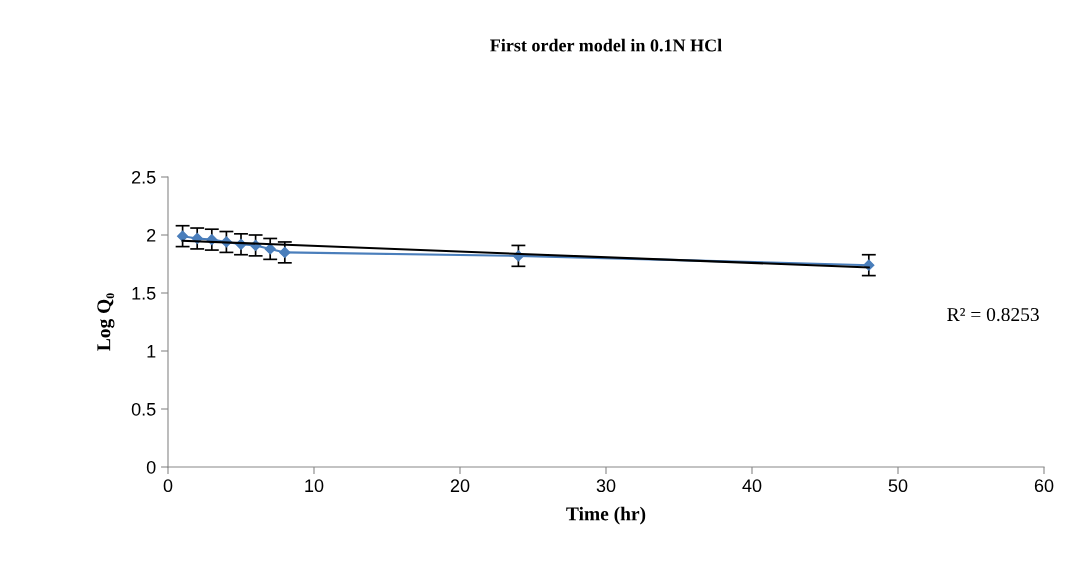 This screenshot has width=1074, height=583. I want to click on x-tick-label: 30, so click(606, 486).